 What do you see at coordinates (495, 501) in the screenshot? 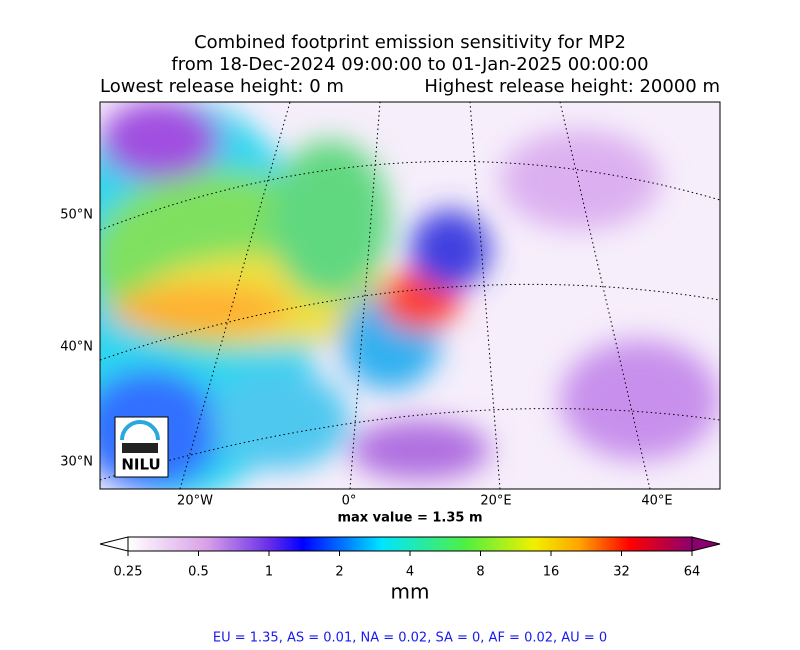
I see `lon-label: 20°E` at bounding box center [495, 501].